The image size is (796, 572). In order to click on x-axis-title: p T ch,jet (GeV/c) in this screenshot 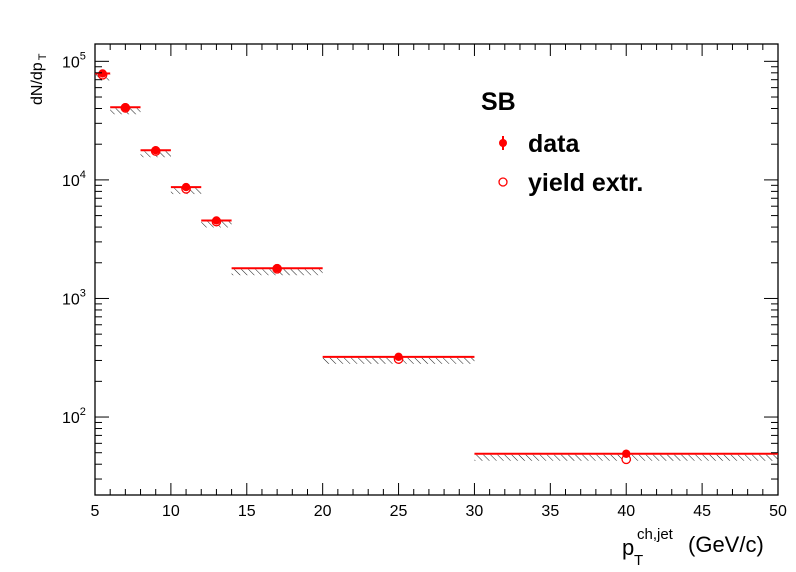, I will do `click(693, 547)`.